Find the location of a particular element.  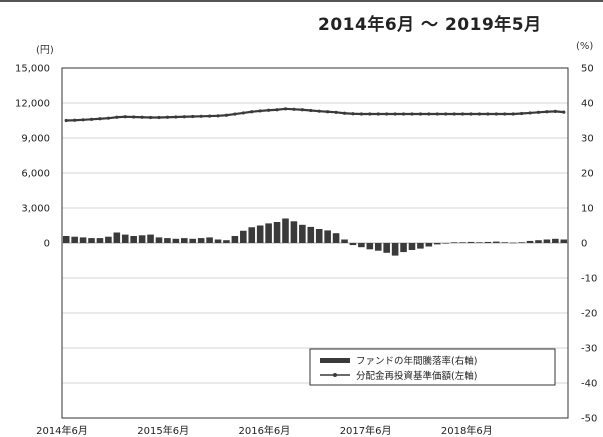

left-axis-unit: (円) is located at coordinates (45, 50).